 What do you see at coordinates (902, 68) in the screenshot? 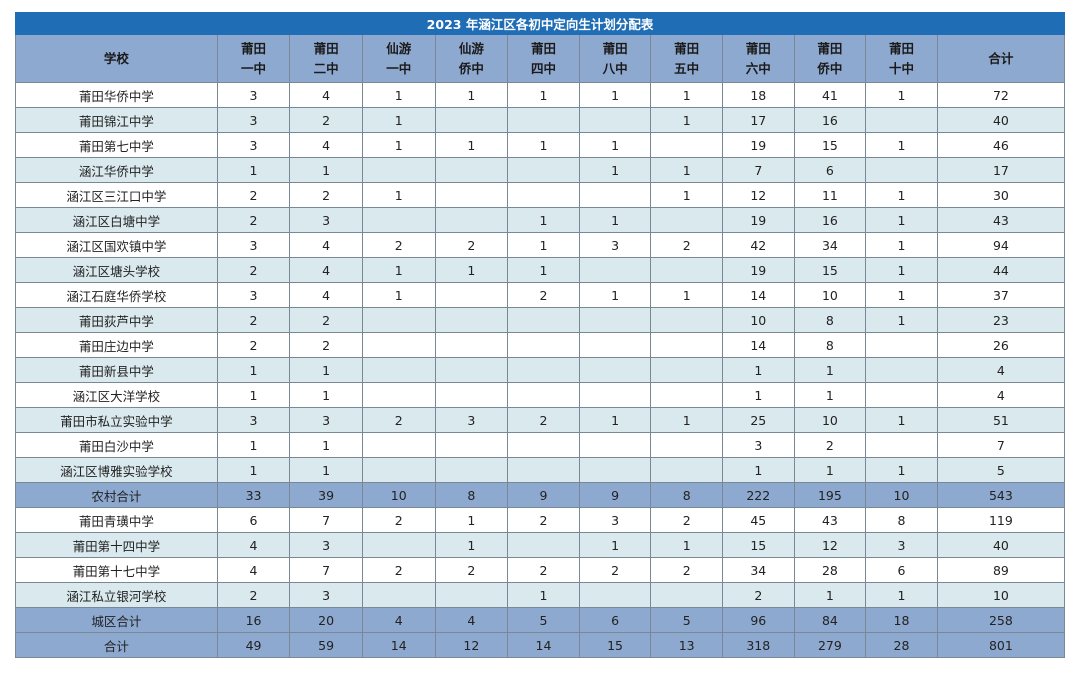
I see `column-header-line: 十中` at bounding box center [902, 68].